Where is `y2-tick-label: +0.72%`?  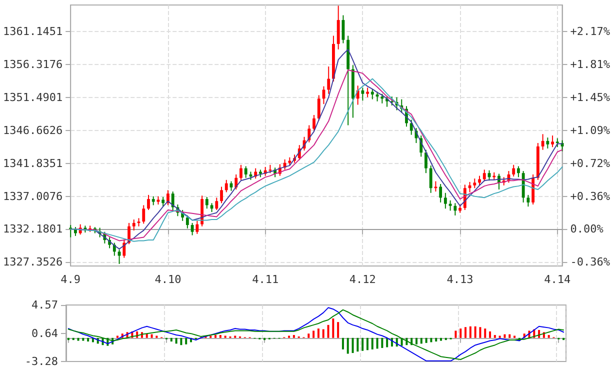
y2-tick-label: +0.72% is located at coordinates (590, 163).